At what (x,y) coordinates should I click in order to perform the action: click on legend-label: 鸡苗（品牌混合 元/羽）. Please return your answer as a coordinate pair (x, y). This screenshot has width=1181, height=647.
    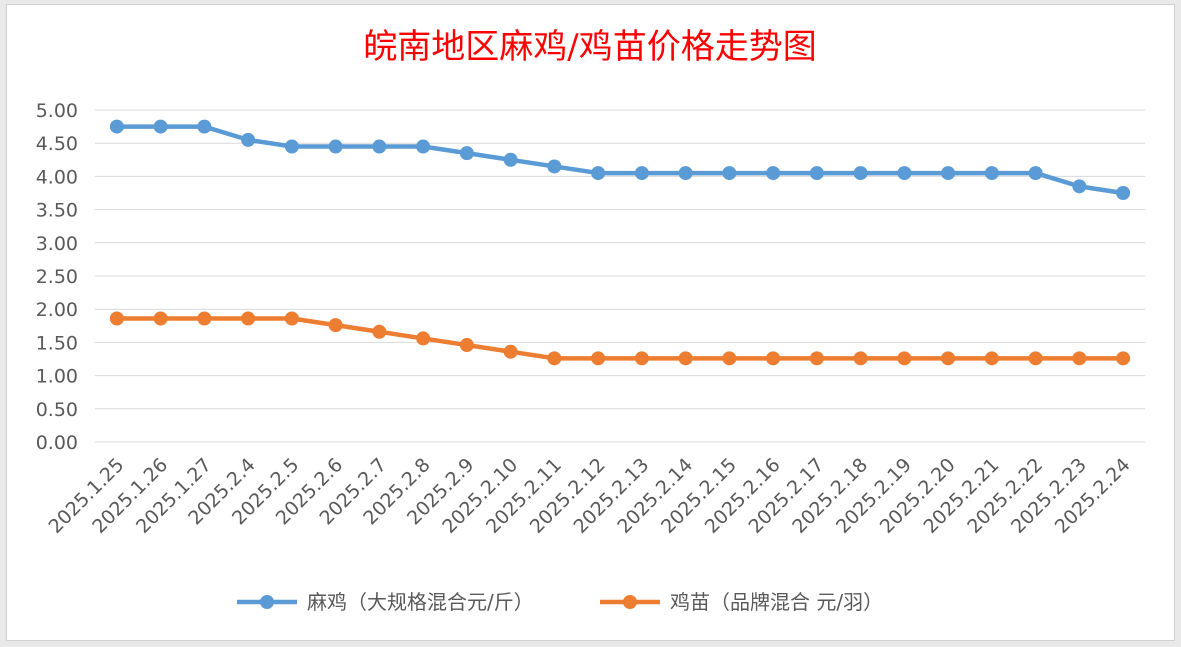
    Looking at the image, I should click on (776, 602).